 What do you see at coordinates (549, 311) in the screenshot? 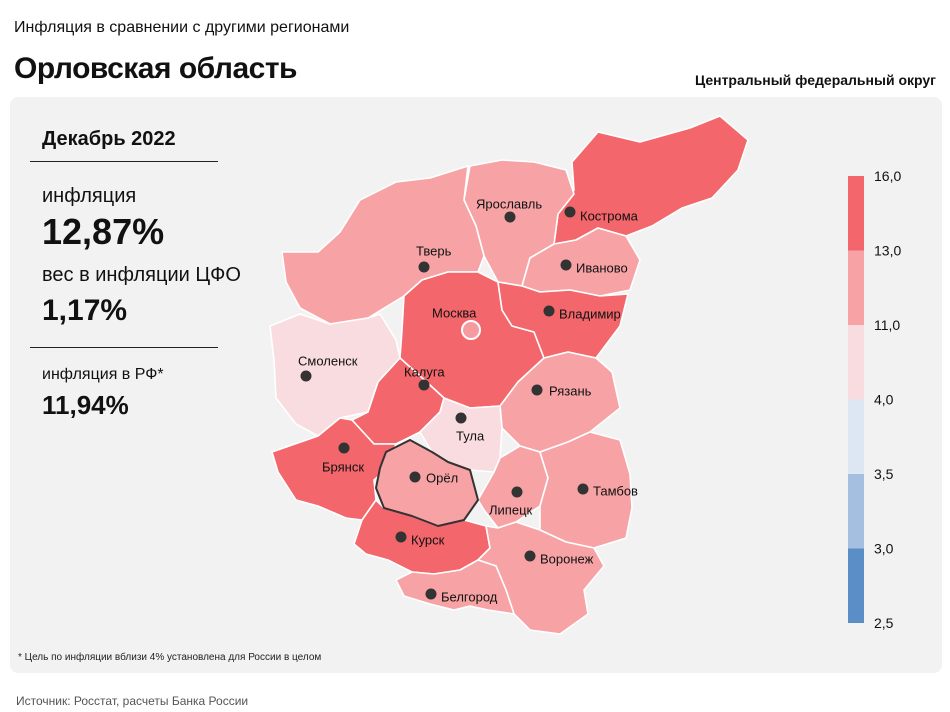
I see `city-marker-vladimir` at bounding box center [549, 311].